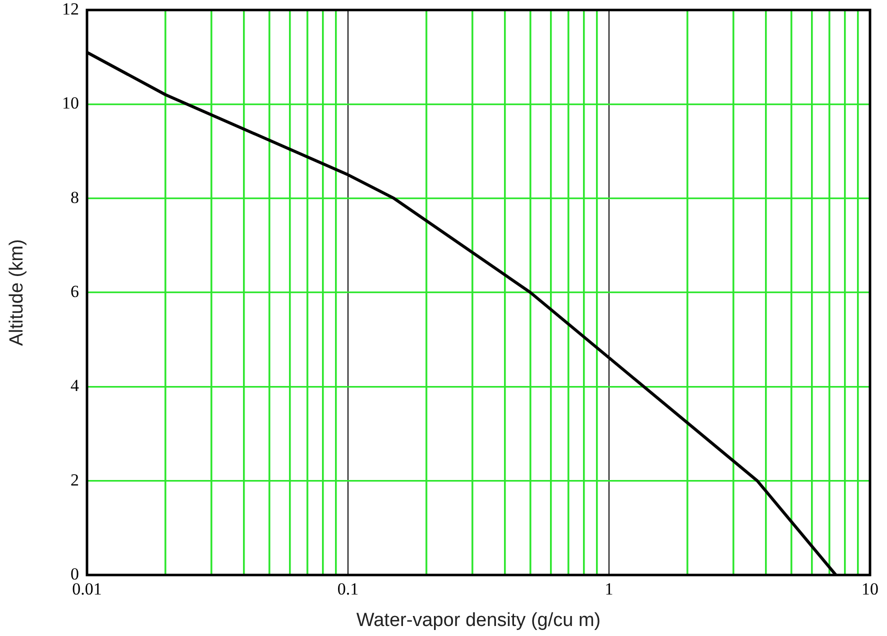  Describe the element at coordinates (348, 589) in the screenshot. I see `x-tick-label: 0.1` at that location.